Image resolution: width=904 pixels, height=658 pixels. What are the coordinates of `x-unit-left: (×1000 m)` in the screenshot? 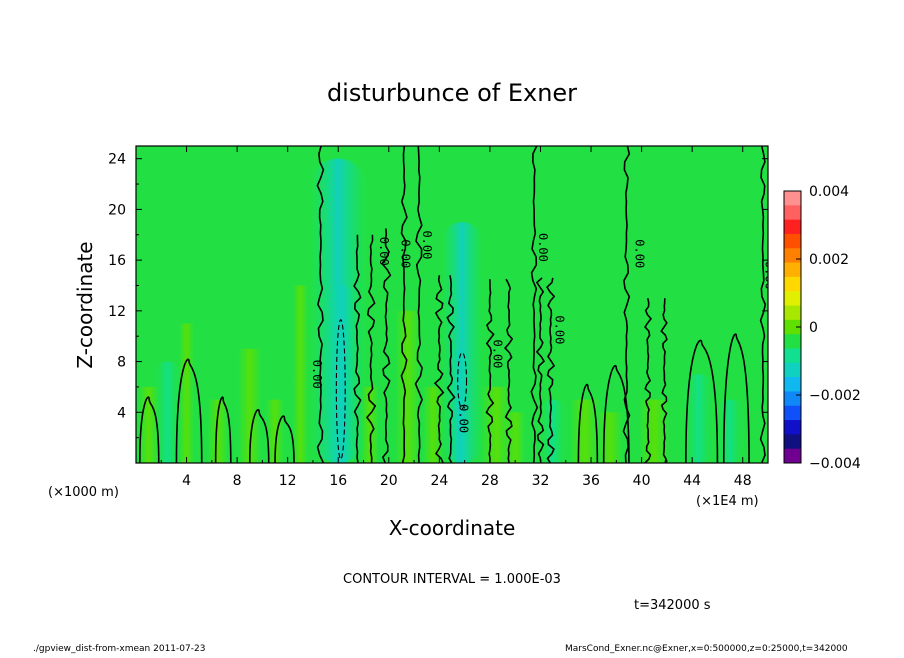 It's located at (83, 492).